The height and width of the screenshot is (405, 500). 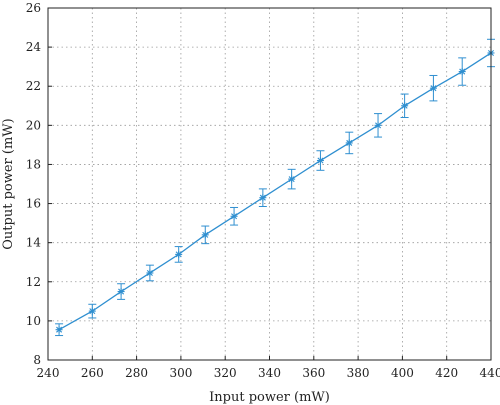 What do you see at coordinates (37, 360) in the screenshot?
I see `y-tick-label: 8` at bounding box center [37, 360].